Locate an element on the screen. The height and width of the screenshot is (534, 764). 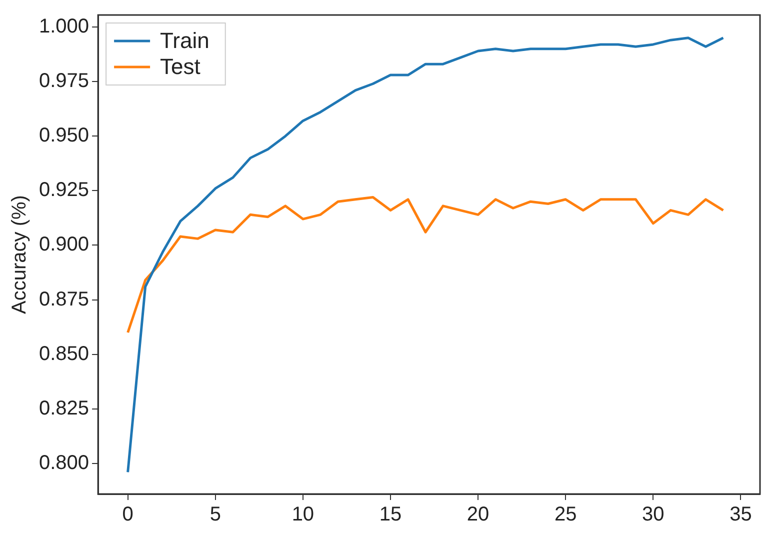
y-tick-label: 0.950 is located at coordinates (64, 135).